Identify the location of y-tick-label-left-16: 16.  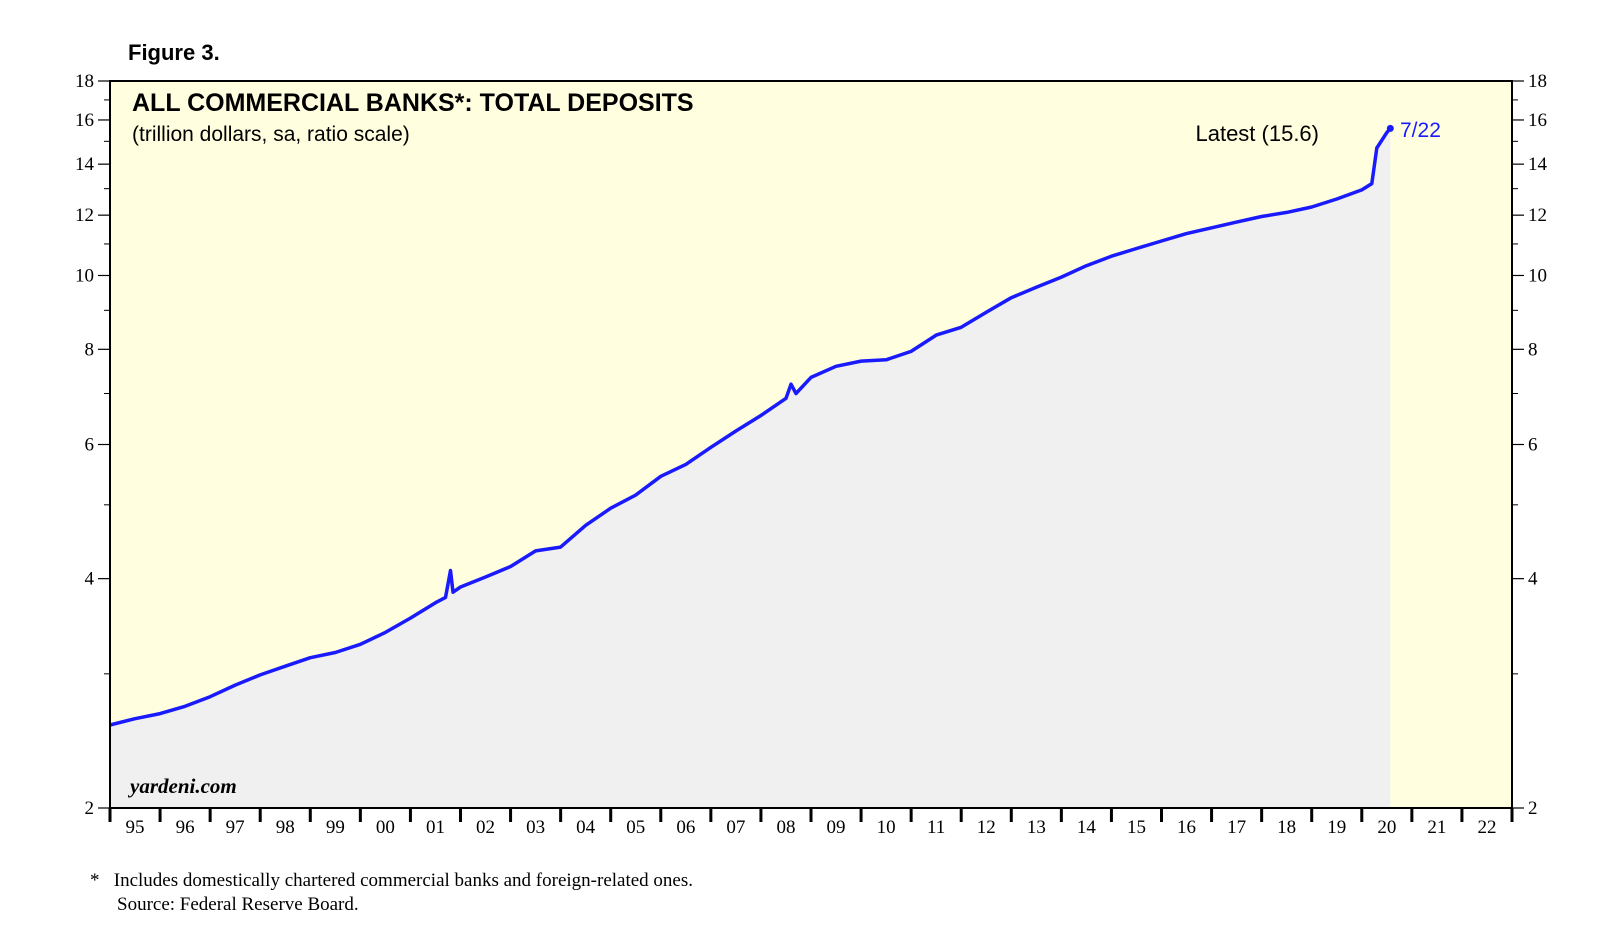
(84, 120).